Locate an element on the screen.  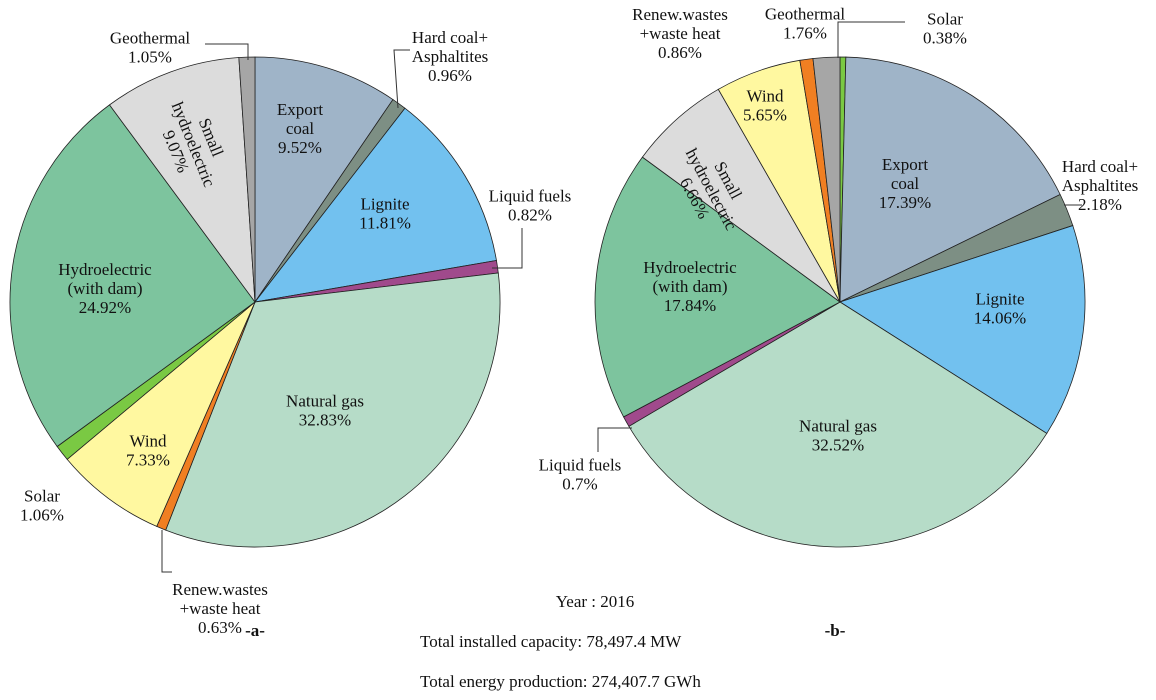
value-label: 7.33% is located at coordinates (148, 459).